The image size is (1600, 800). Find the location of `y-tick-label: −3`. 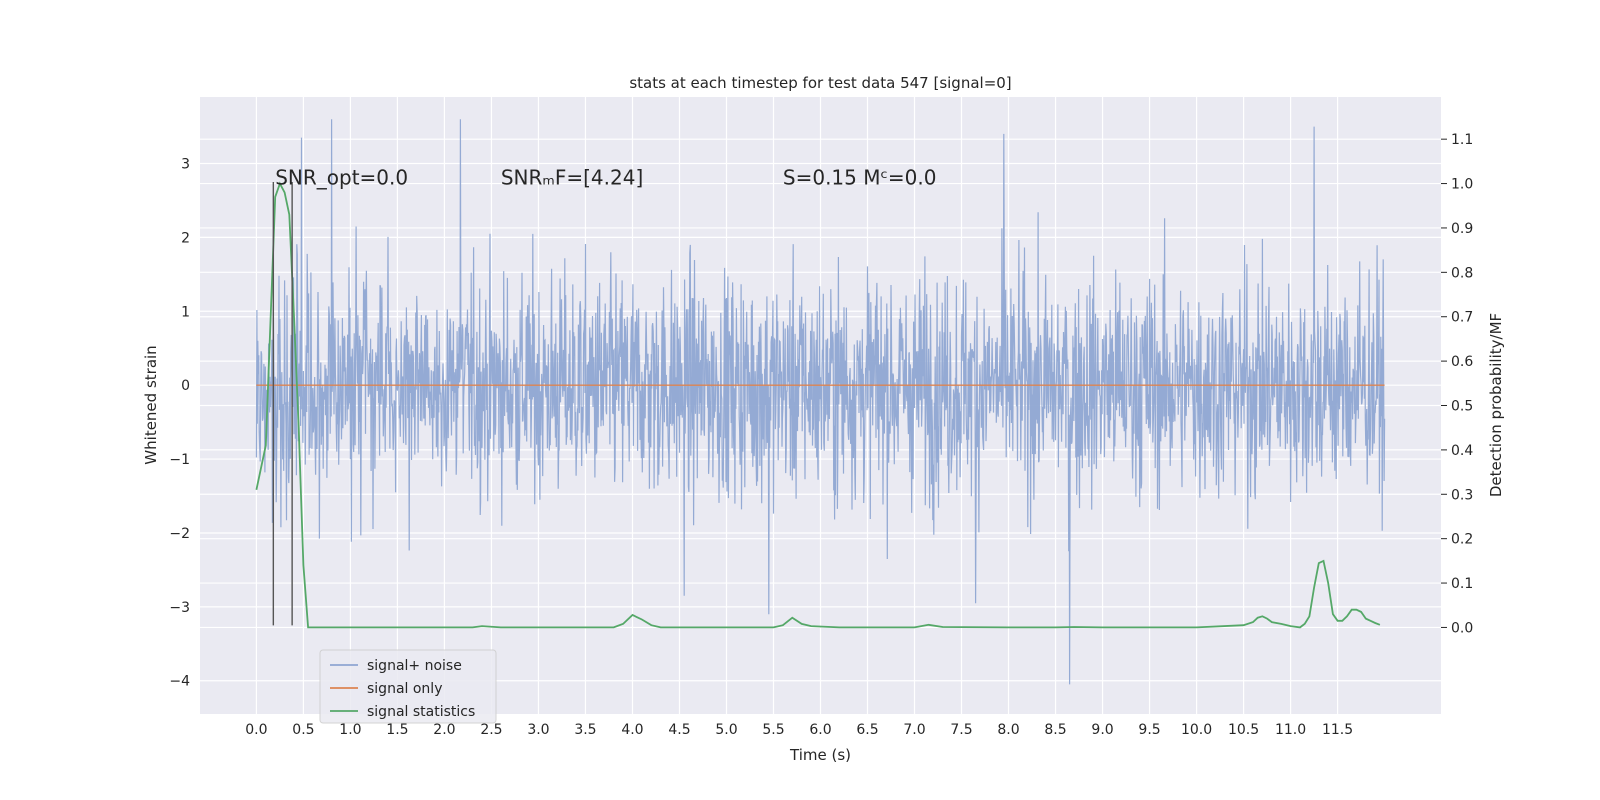

y-tick-label: −3 is located at coordinates (179, 608).